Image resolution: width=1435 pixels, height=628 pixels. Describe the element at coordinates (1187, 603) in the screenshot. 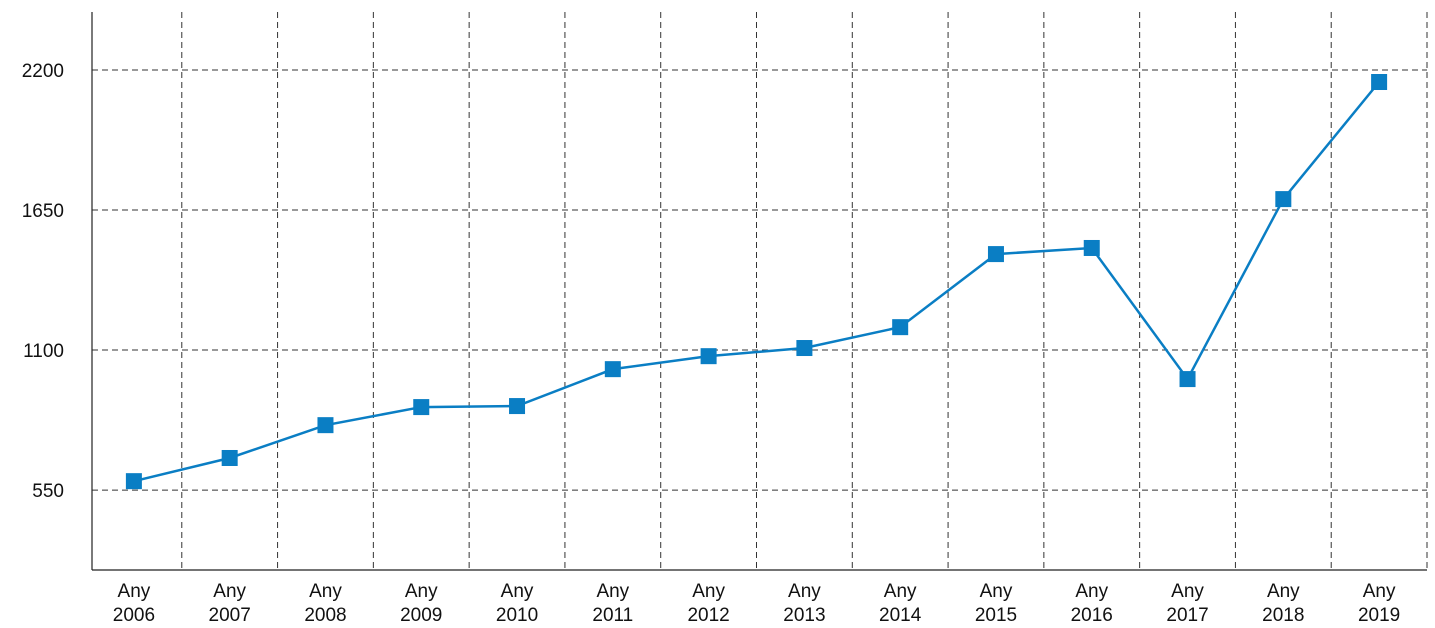

I see `x-tick-label: Any 2017` at that location.